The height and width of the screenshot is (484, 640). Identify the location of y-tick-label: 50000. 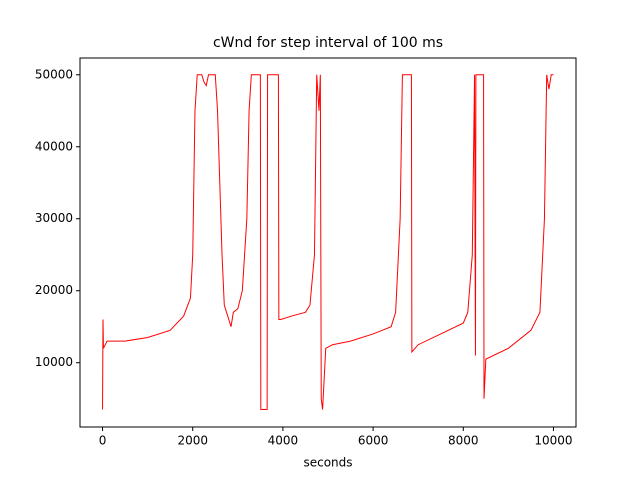
(54, 74).